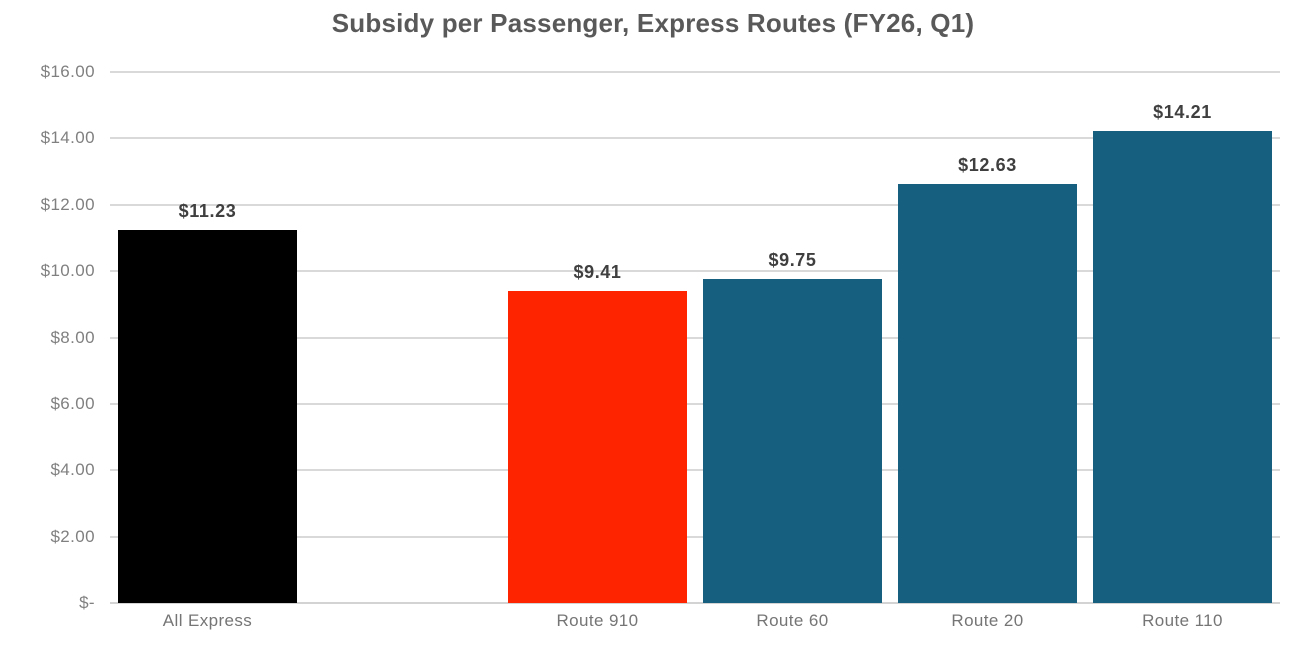 Image resolution: width=1306 pixels, height=648 pixels. I want to click on y-tick-label: $16.00, so click(67, 71).